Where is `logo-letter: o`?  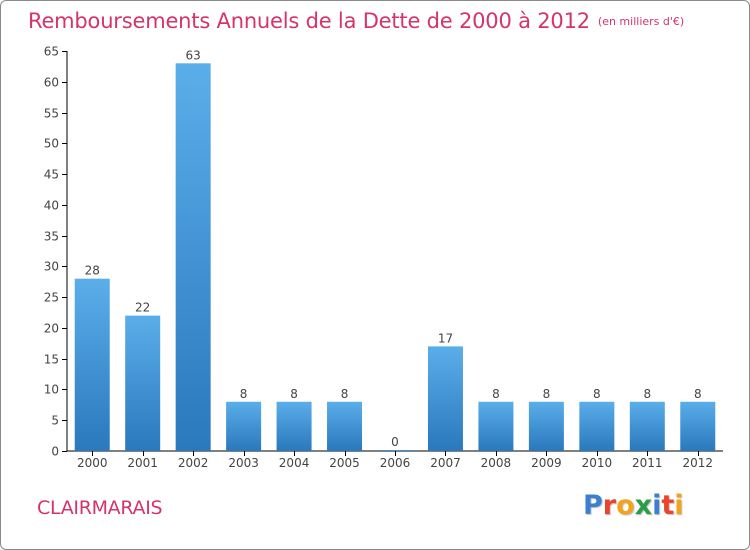 logo-letter: o is located at coordinates (625, 505).